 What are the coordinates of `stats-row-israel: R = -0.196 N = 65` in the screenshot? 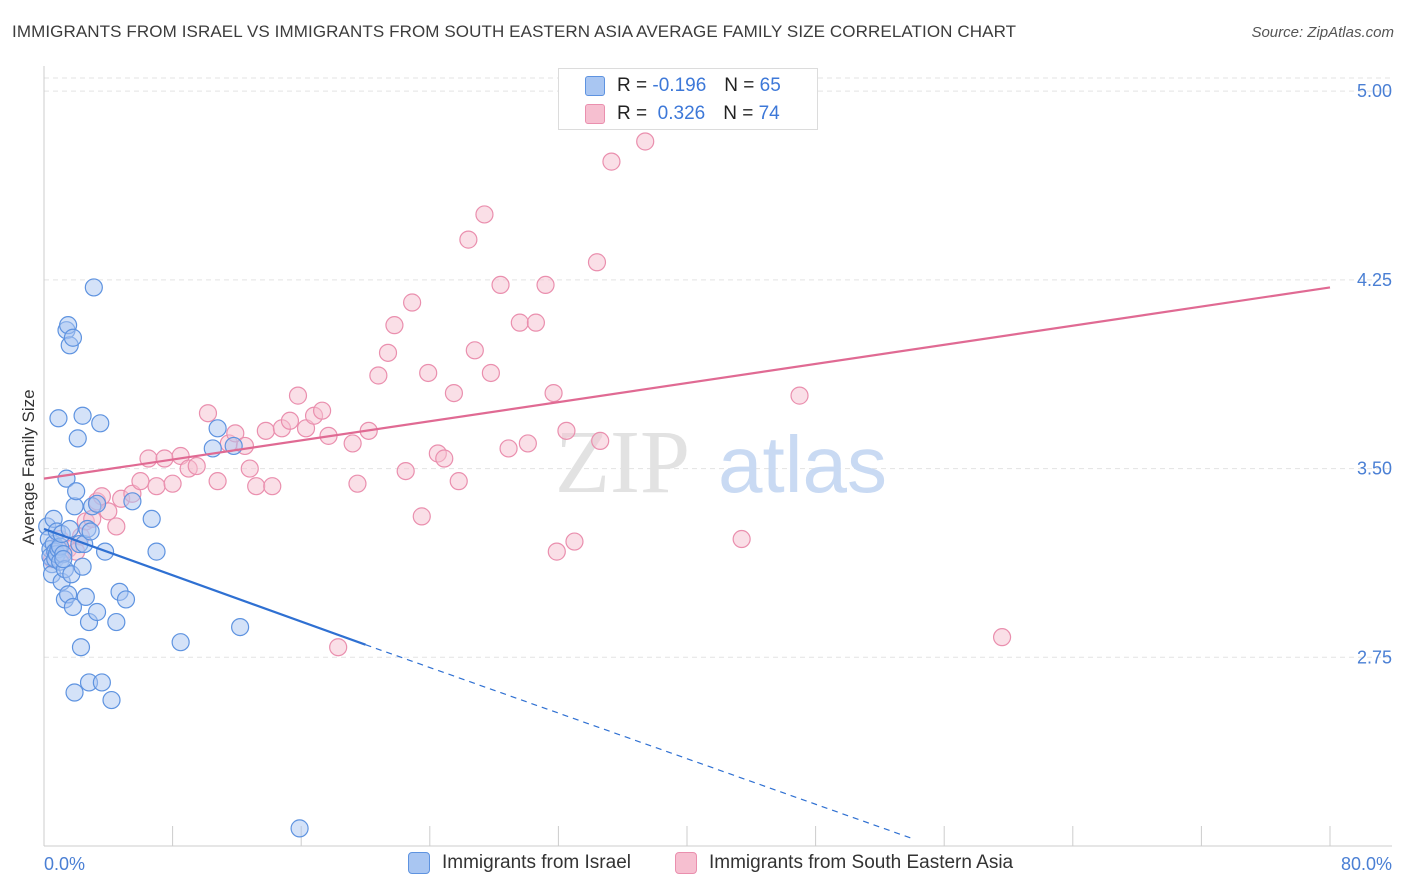 It's located at (683, 86).